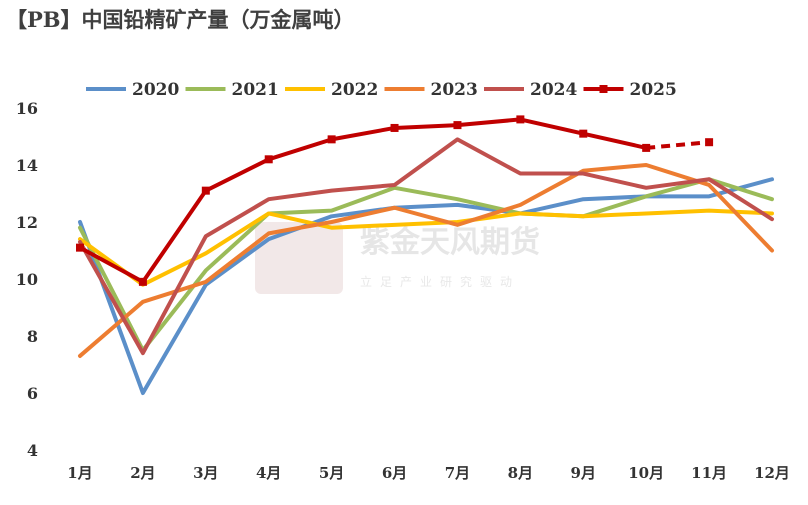 Image resolution: width=808 pixels, height=505 pixels. What do you see at coordinates (27, 222) in the screenshot?
I see `y-tick-label: 12` at bounding box center [27, 222].